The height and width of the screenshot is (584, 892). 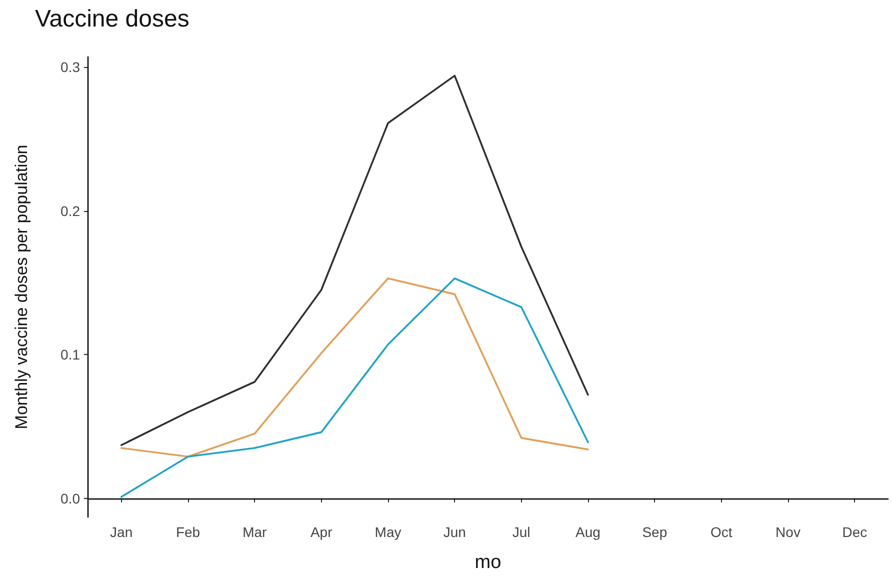 I want to click on y-tick-label: 0.2, so click(x=70, y=210).